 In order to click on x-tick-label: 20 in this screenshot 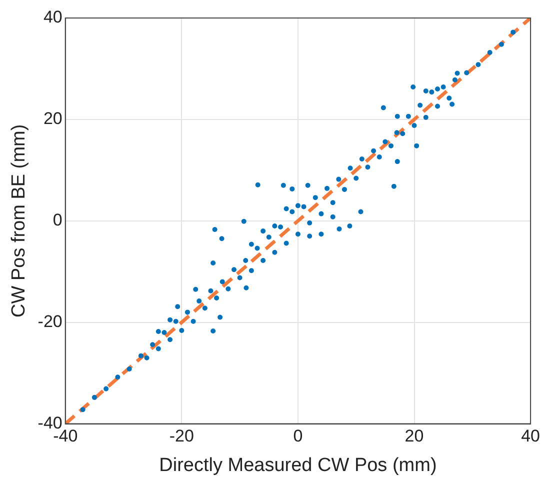, I will do `click(414, 436)`.